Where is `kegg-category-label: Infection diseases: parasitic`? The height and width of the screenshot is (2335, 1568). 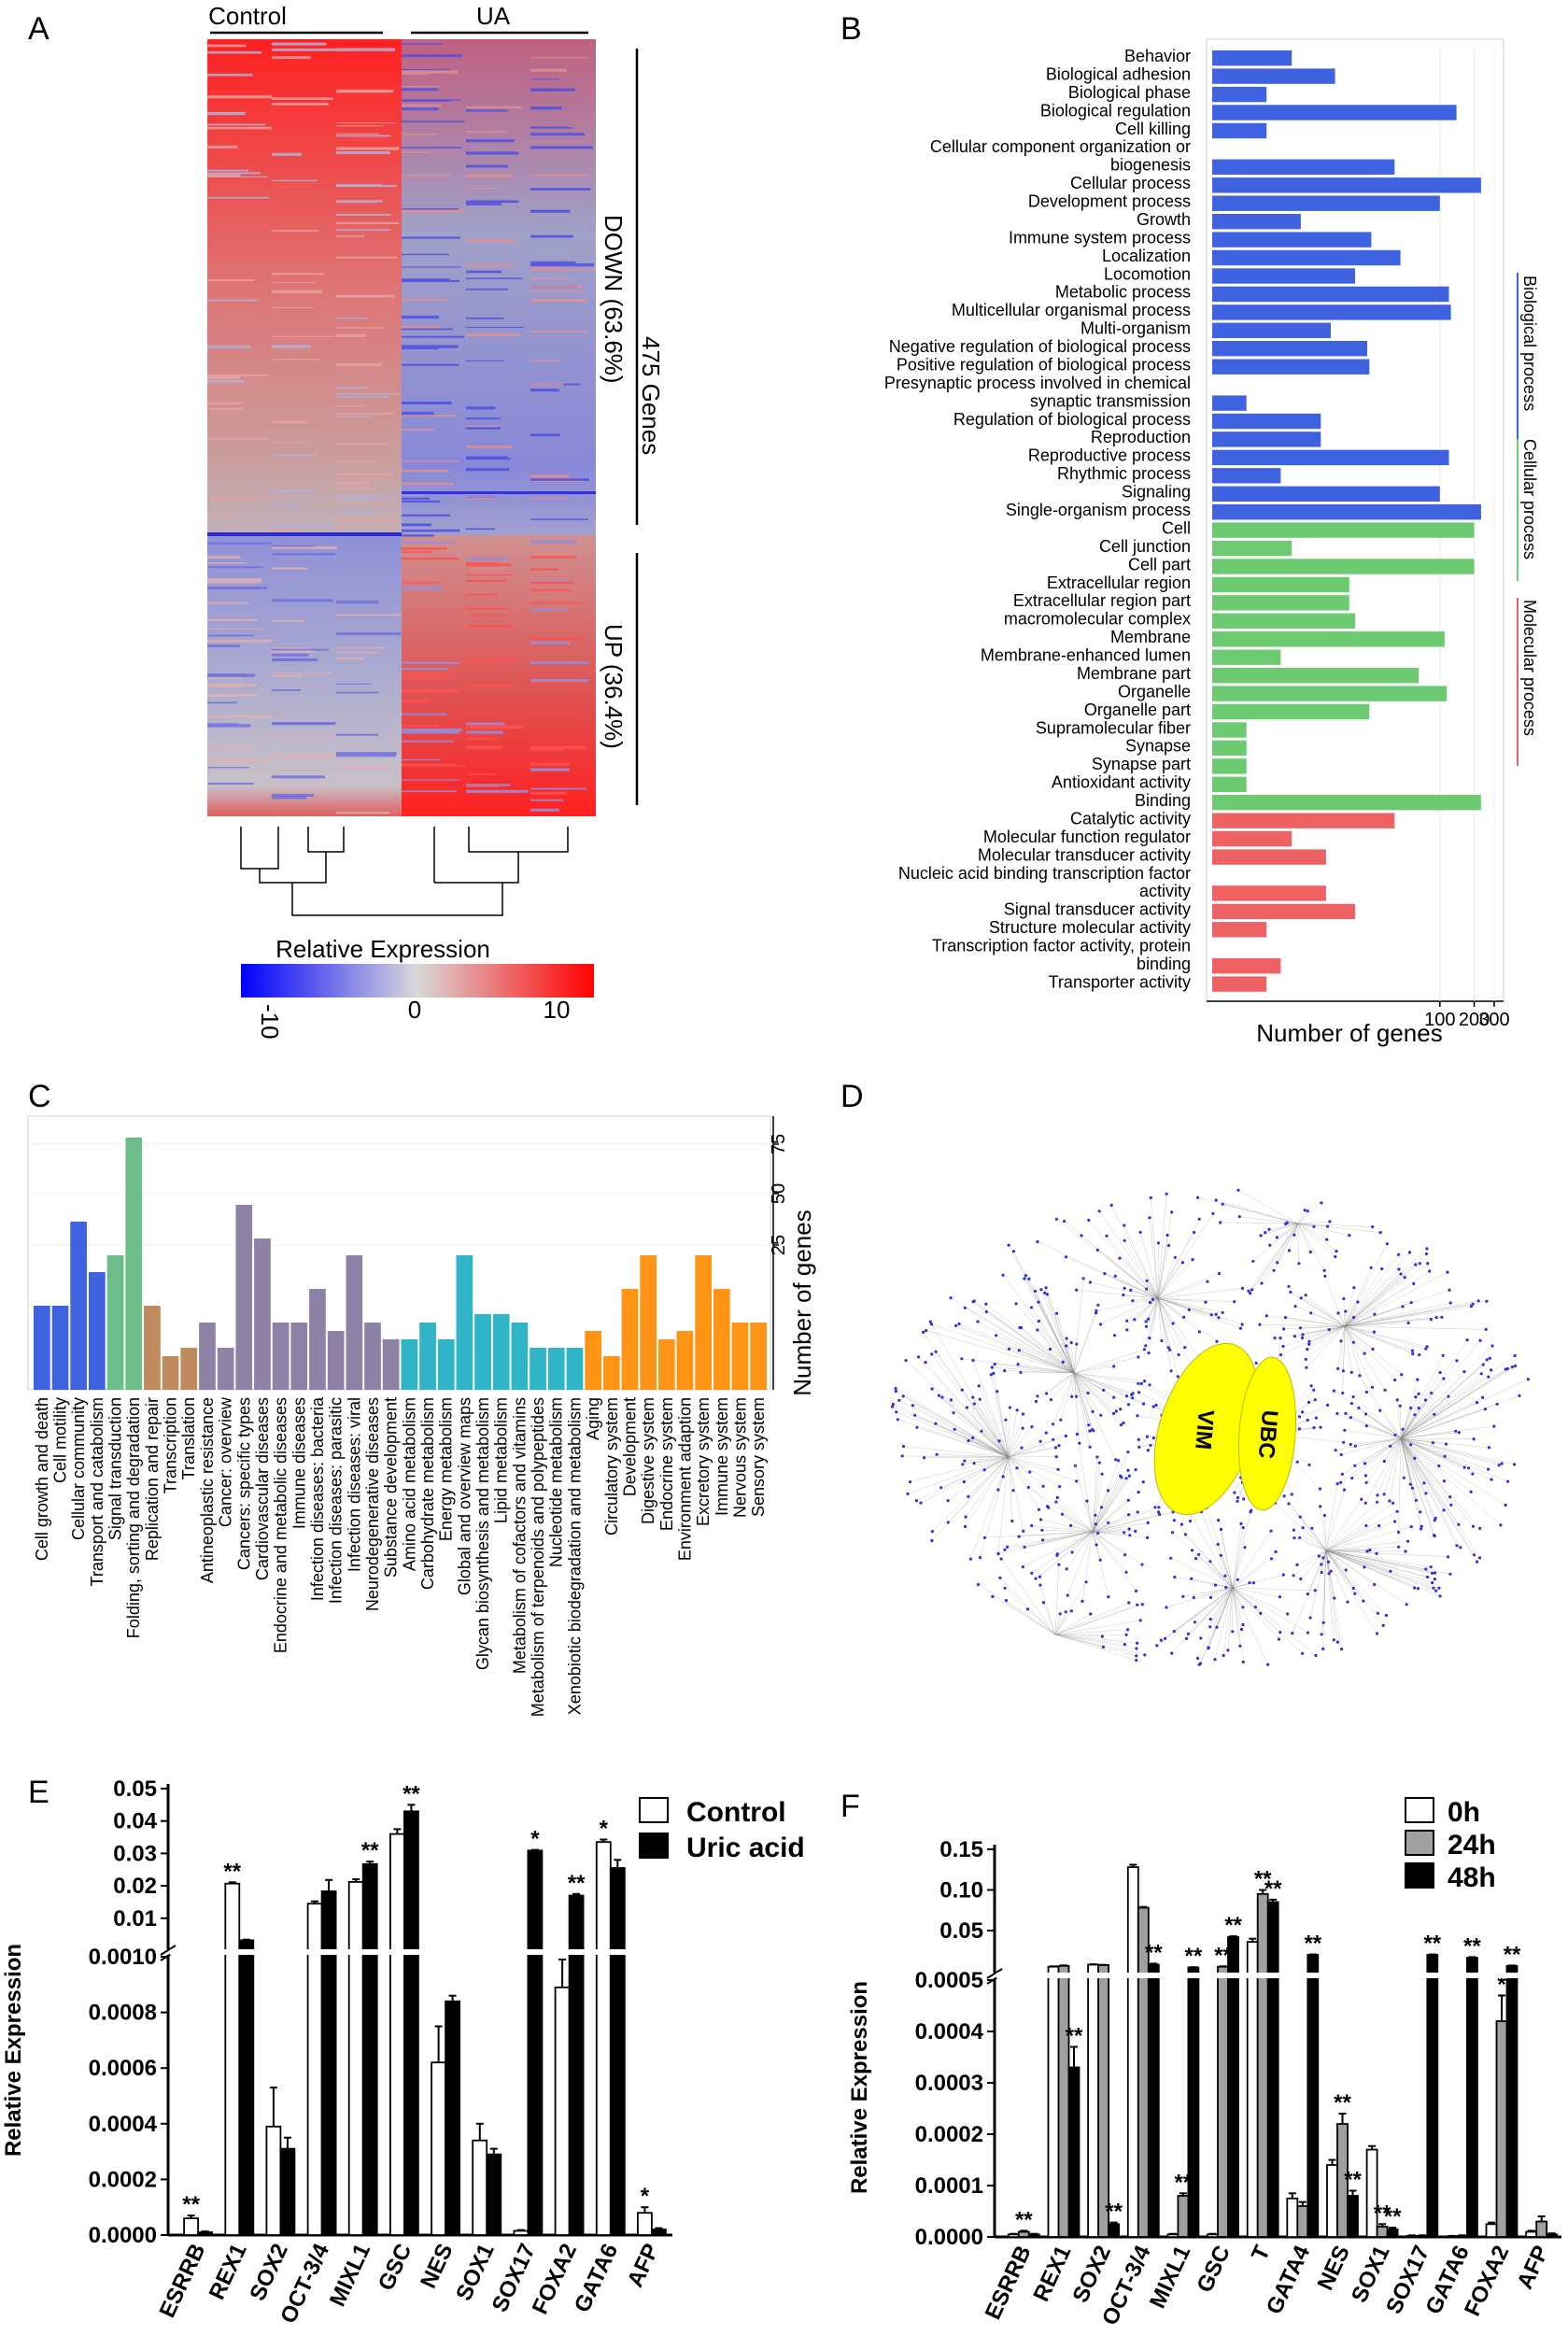 kegg-category-label: Infection diseases: parasitic is located at coordinates (336, 1501).